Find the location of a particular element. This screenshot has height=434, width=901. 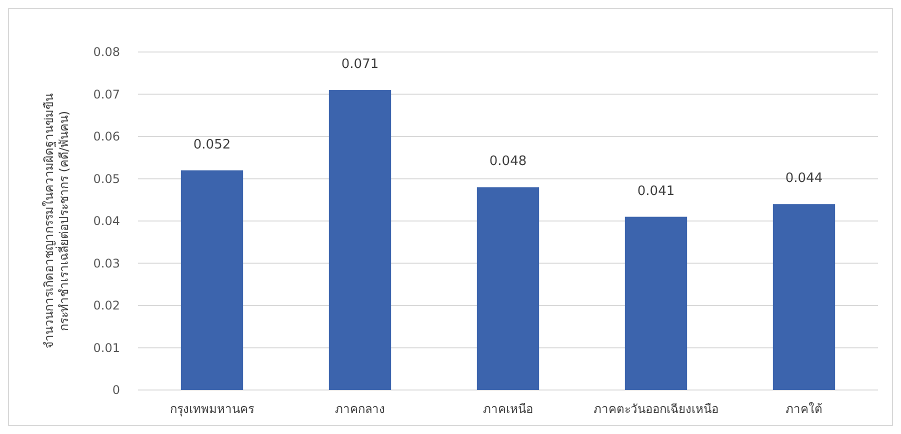

y-tick-label: 0.02 is located at coordinates (106, 305).